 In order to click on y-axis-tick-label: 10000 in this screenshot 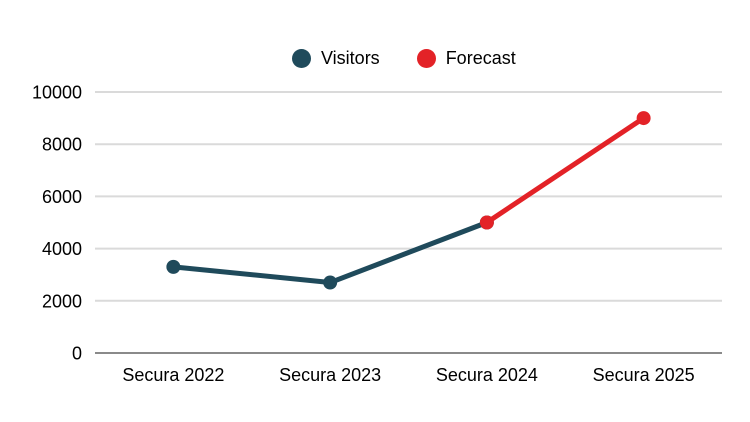, I will do `click(57, 93)`.